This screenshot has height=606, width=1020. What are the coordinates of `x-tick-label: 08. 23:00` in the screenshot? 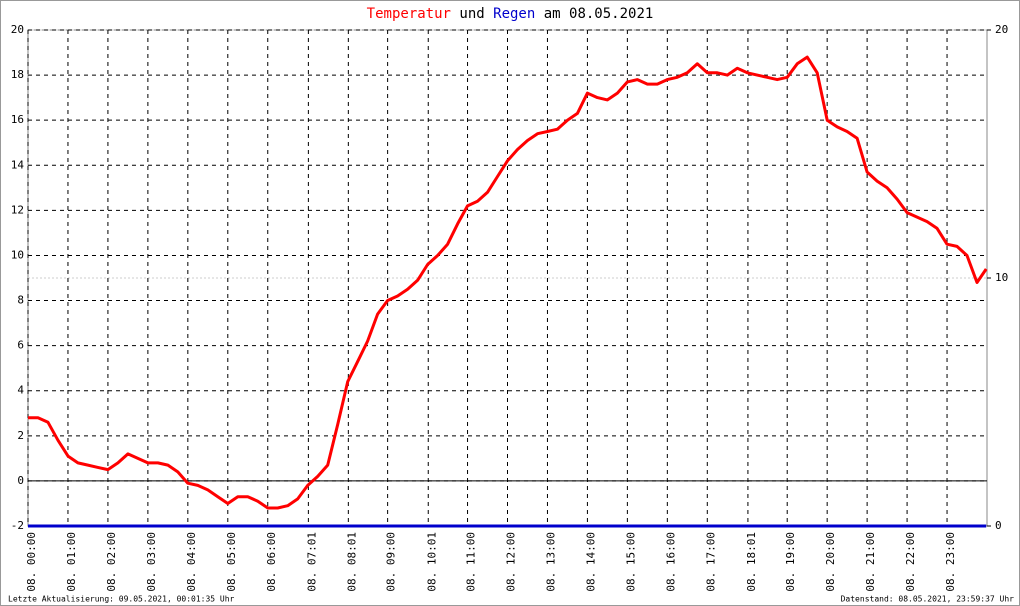 It's located at (950, 562).